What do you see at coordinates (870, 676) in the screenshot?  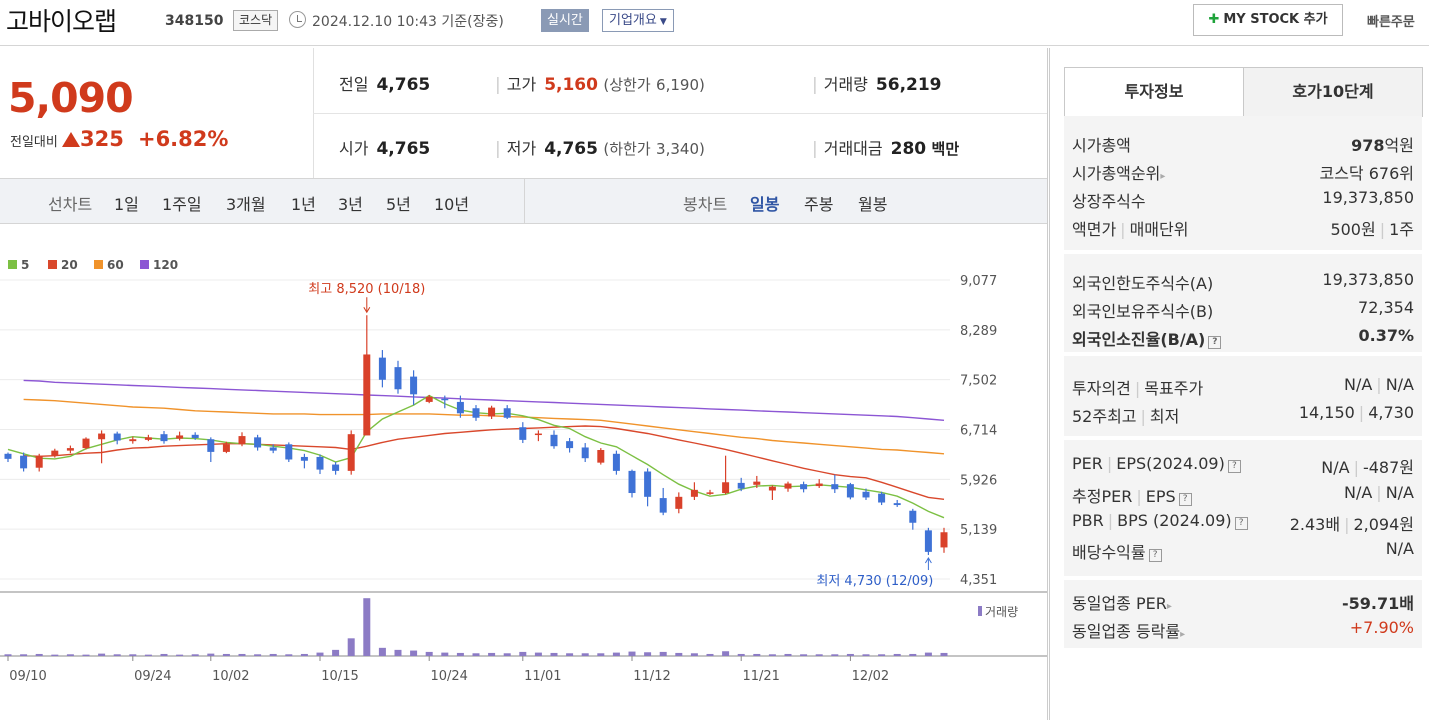 I see `x-tick-label: 12/02` at bounding box center [870, 676].